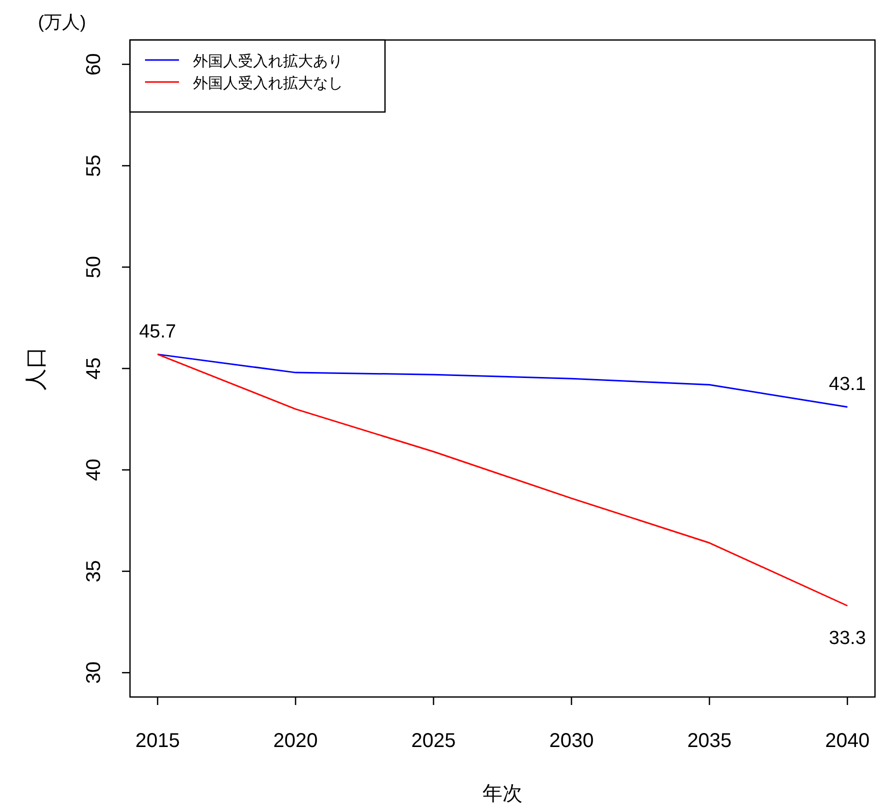  Describe the element at coordinates (847, 741) in the screenshot. I see `x-tick-label: 2040` at that location.